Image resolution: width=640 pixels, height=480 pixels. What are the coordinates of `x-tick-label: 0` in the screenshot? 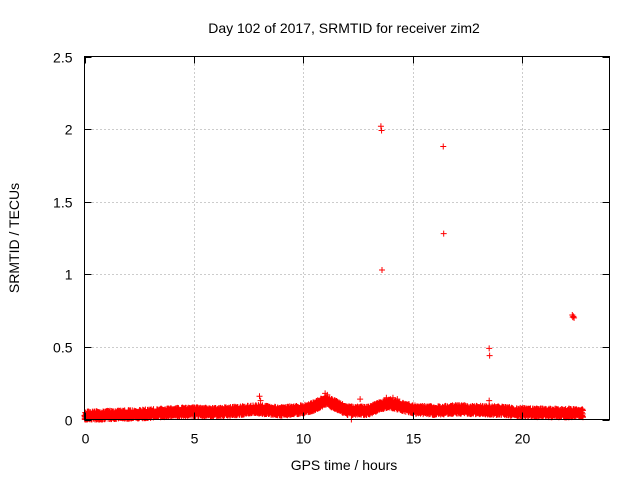 It's located at (86, 439).